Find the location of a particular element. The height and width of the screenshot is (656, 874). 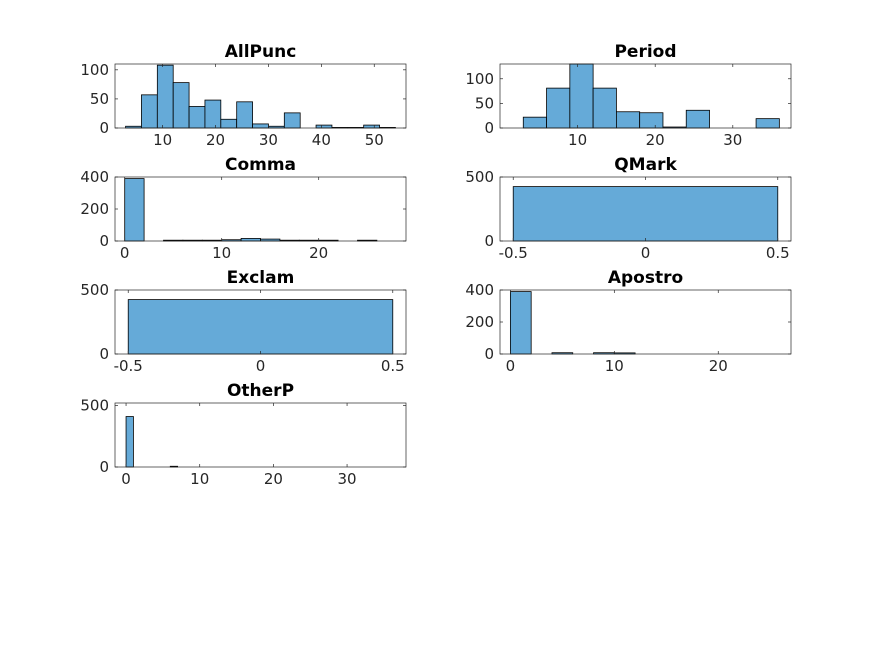

subplot-exclam: -0.5 0 0.5 0 500 Exclam is located at coordinates (243, 321).